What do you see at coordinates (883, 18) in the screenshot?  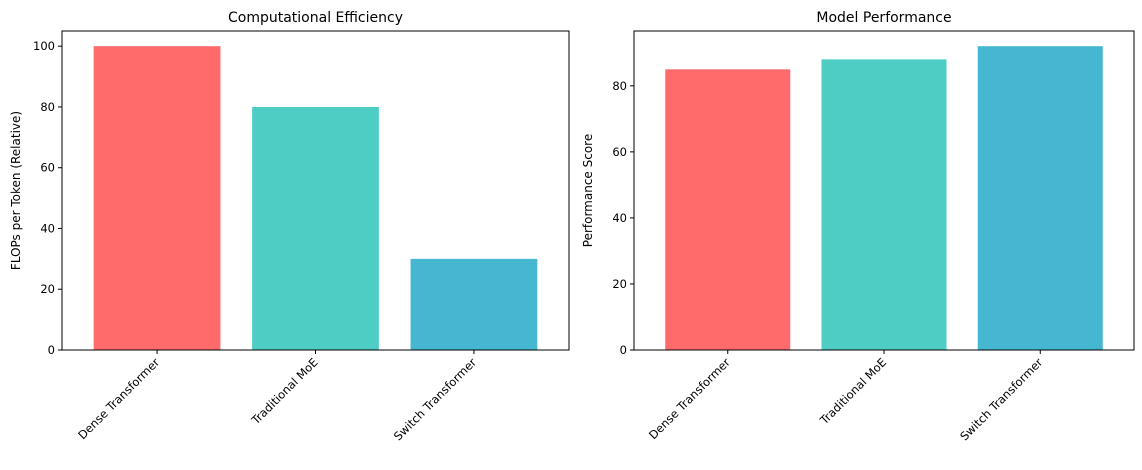 I see `chart-title: Model Performance` at bounding box center [883, 18].